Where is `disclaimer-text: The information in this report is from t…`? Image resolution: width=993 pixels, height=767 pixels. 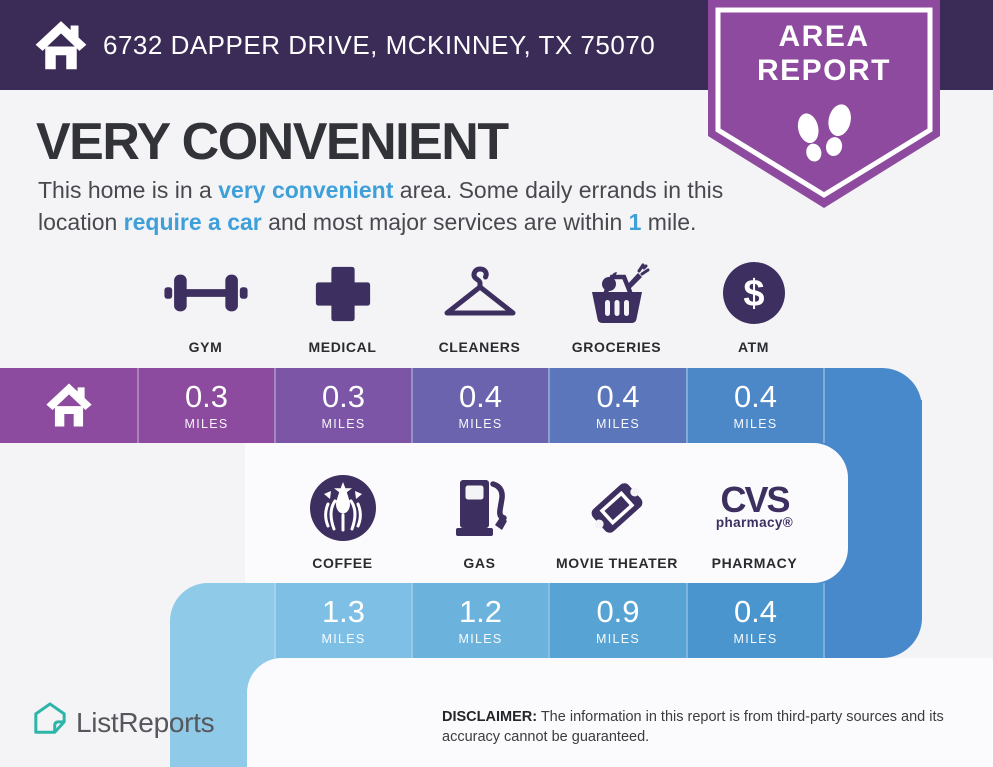 disclaimer-text: The information in this report is from t… is located at coordinates (693, 727).